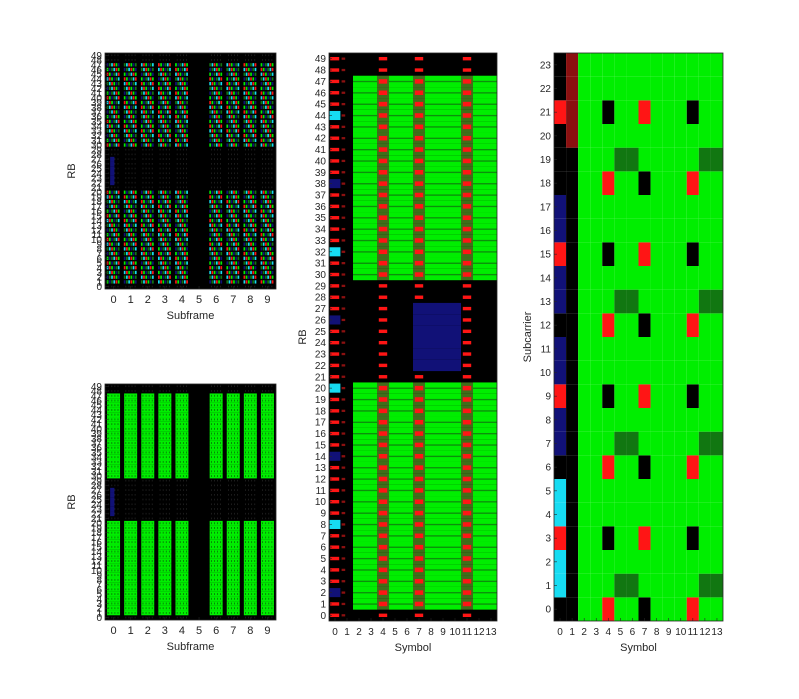 Image resolution: width=799 pixels, height=699 pixels. What do you see at coordinates (113, 631) in the screenshot?
I see `x-tick-label: 0` at bounding box center [113, 631].